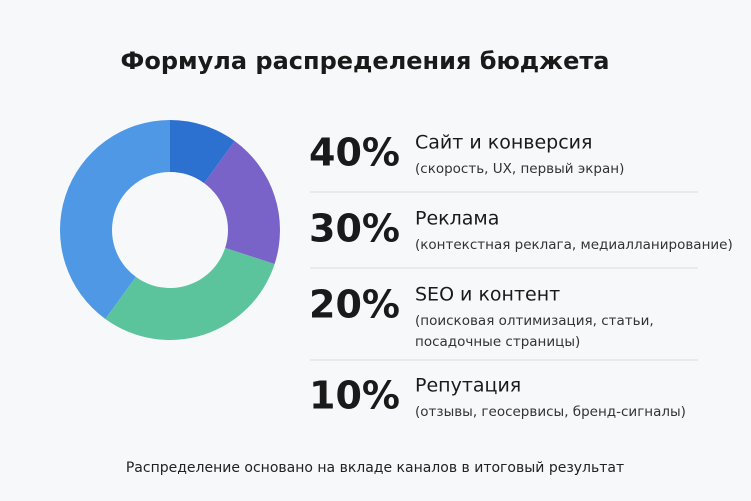 The image size is (751, 501). Describe the element at coordinates (574, 245) in the screenshot. I see `category-description: (контекстная реклага, медиалланирование)` at that location.